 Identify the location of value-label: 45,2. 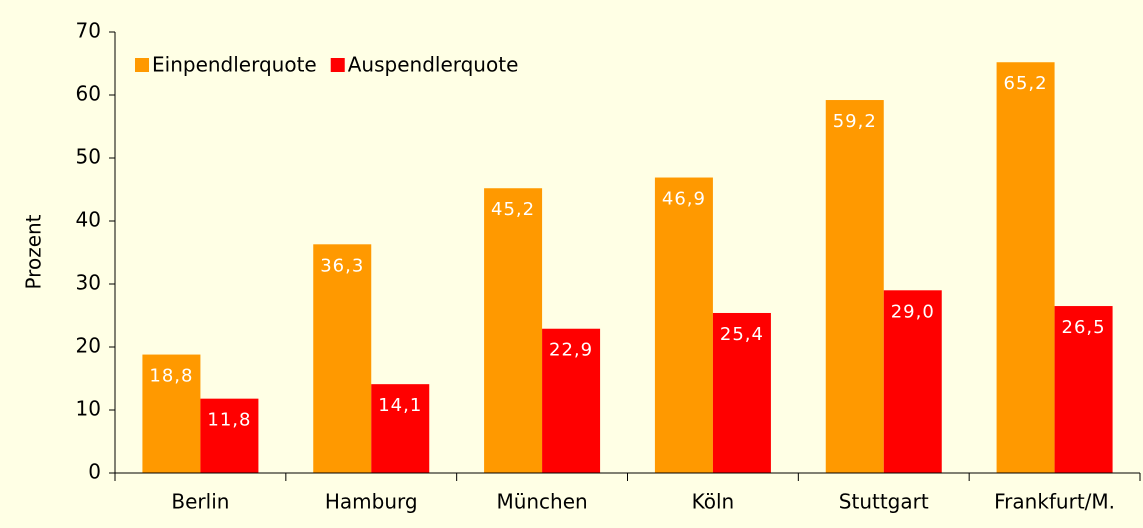
(513, 209).